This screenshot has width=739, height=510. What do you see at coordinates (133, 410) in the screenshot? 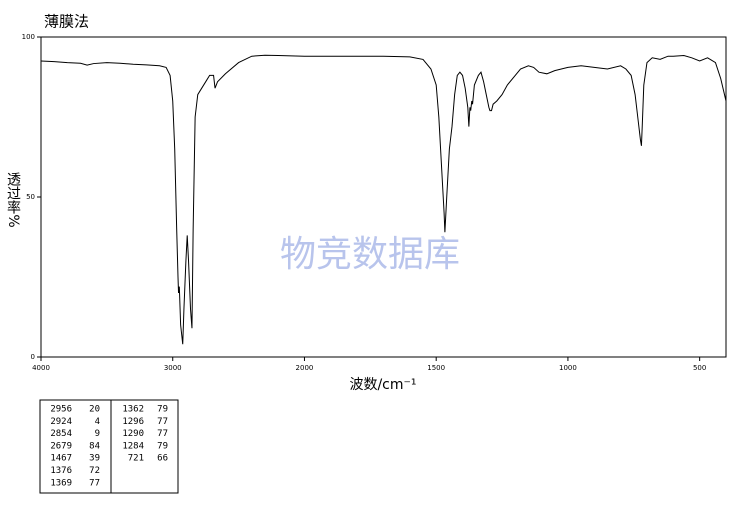
I see `peak-wavenumber: 1362` at bounding box center [133, 410].